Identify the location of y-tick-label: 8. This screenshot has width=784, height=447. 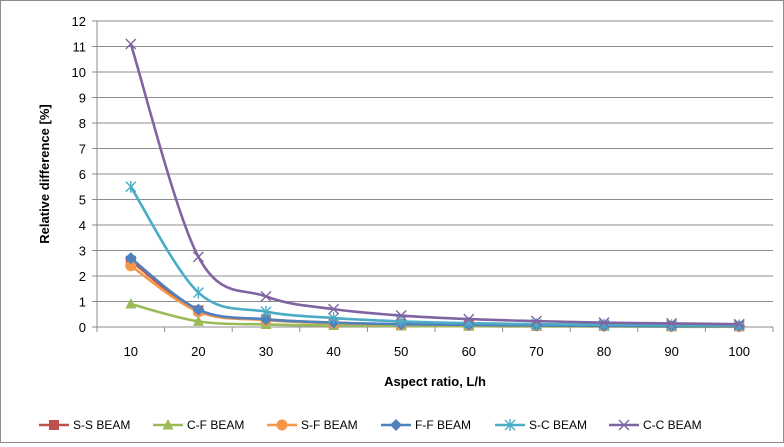
(82, 123).